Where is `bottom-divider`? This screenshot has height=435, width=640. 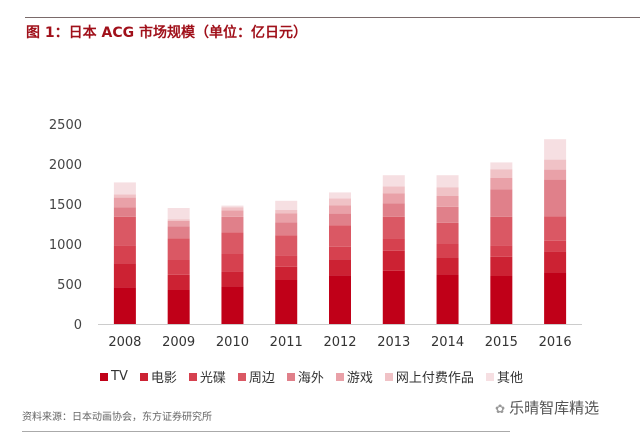
bottom-divider is located at coordinates (266, 431).